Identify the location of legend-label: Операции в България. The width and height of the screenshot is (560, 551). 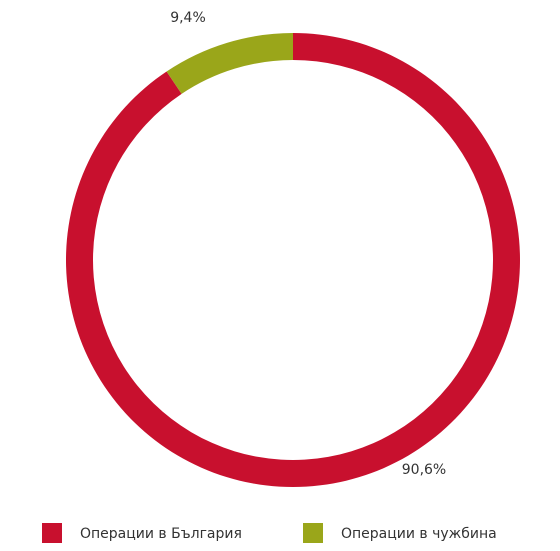
(161, 534).